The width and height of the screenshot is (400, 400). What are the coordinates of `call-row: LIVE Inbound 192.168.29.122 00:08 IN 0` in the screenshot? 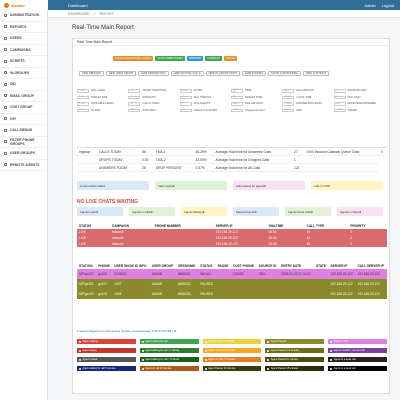 It's located at (232, 244).